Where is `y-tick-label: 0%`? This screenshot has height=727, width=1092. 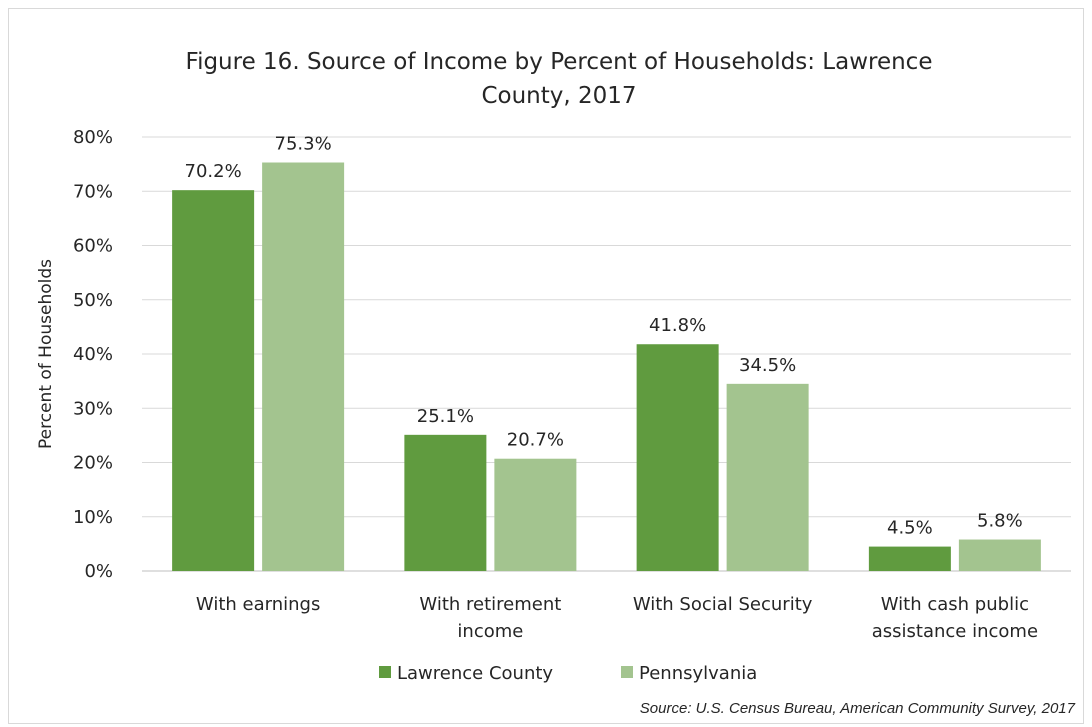
y-tick-label: 0% is located at coordinates (98, 571).